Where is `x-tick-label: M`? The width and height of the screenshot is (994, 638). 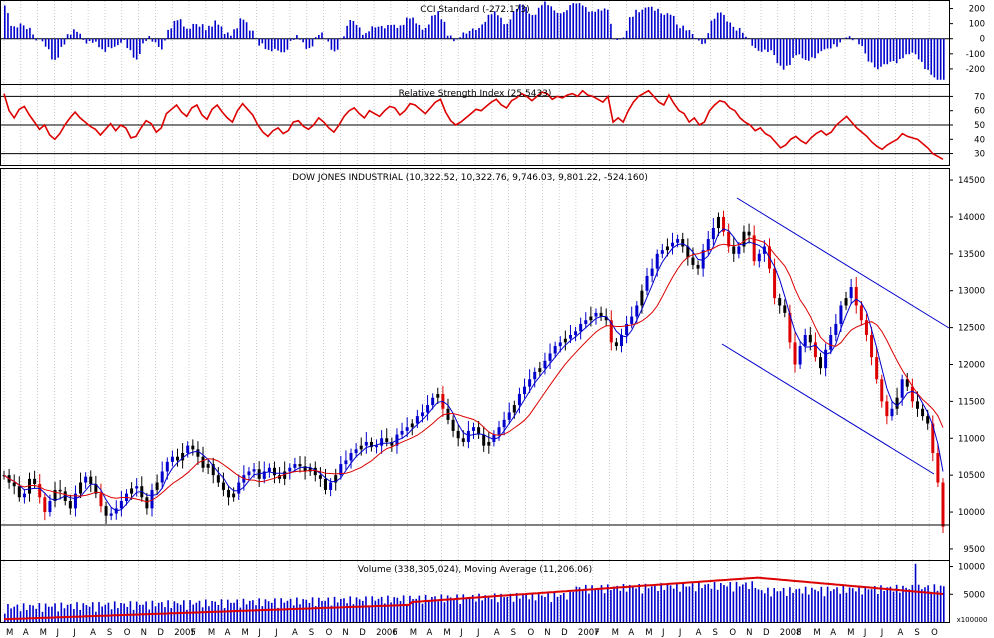
x-tick-label: M is located at coordinates (446, 633).